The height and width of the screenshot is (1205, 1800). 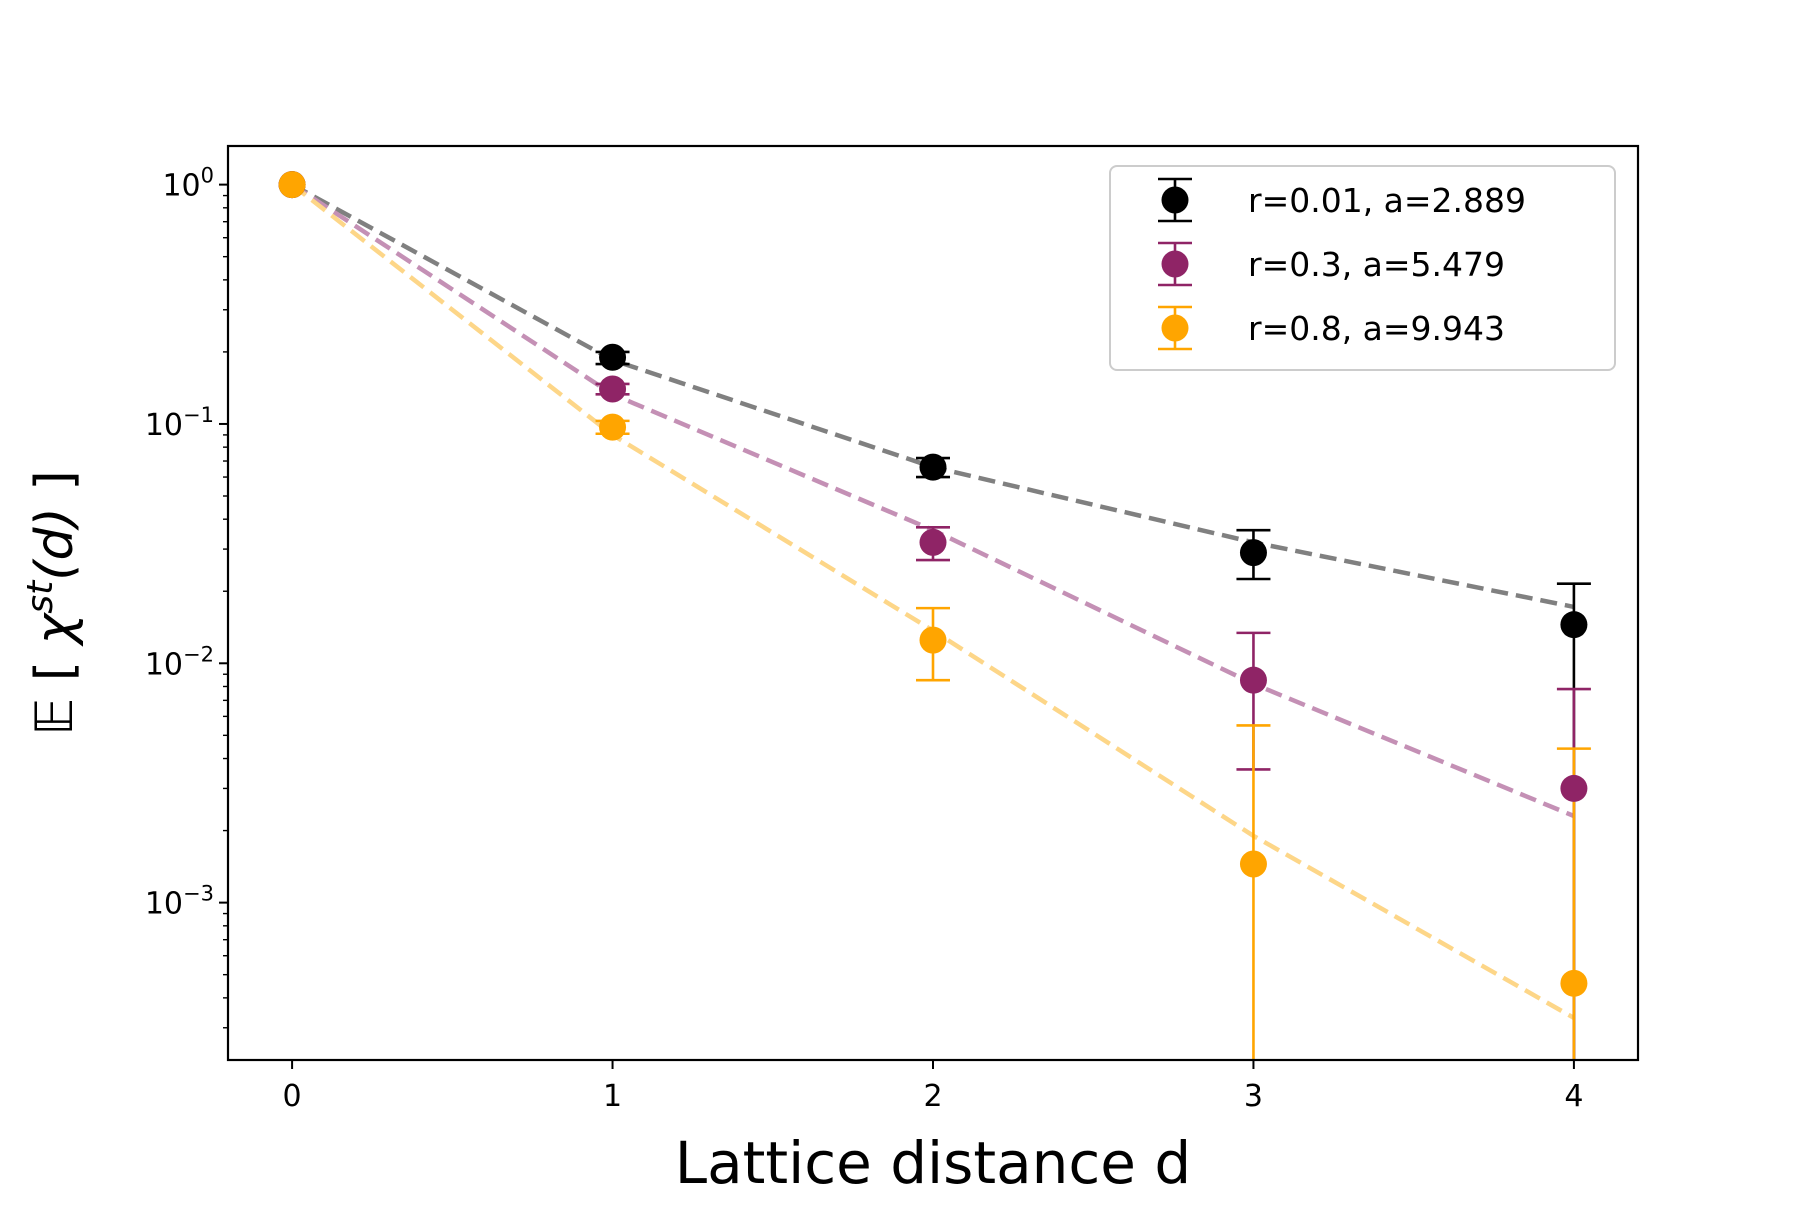 I want to click on y-tick-label-base-1: 10, so click(x=164, y=425).